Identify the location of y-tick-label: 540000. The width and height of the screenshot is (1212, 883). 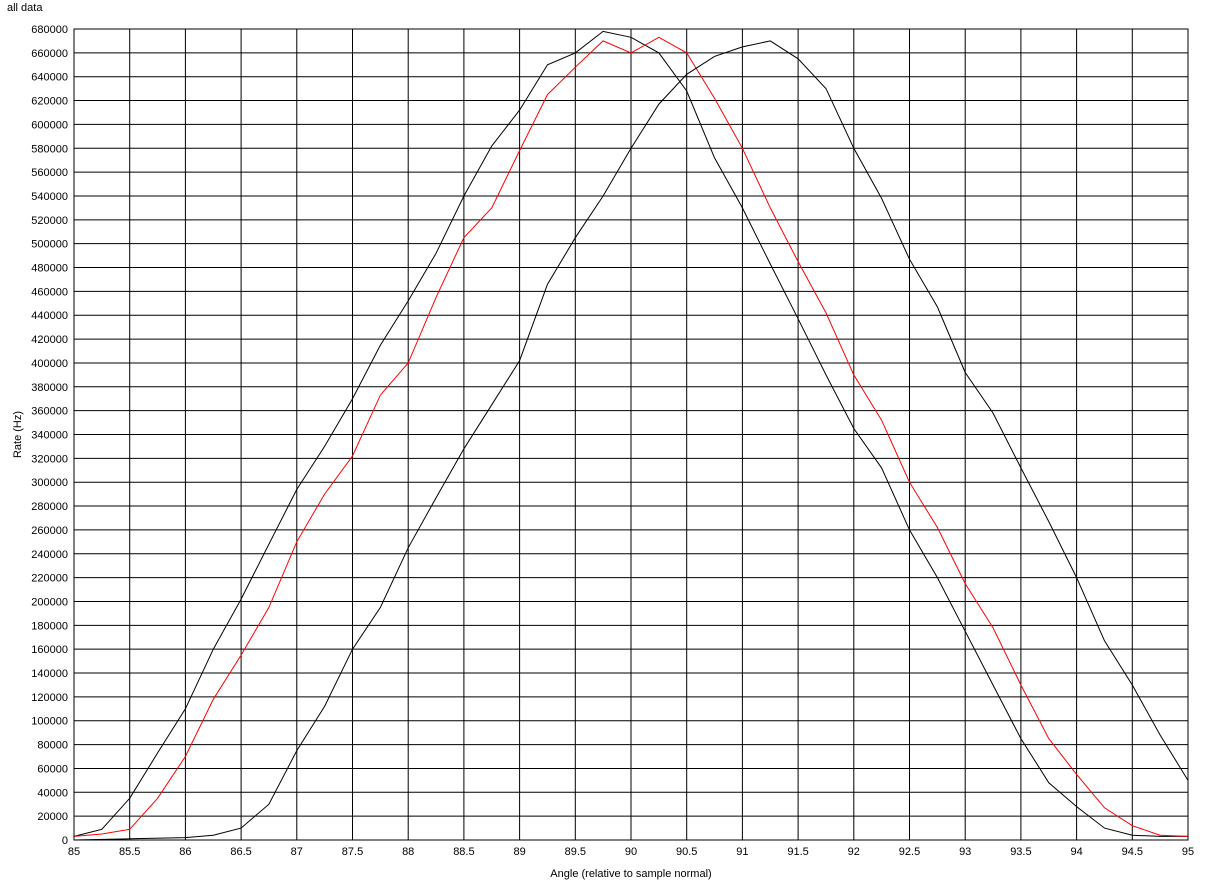
(49, 197).